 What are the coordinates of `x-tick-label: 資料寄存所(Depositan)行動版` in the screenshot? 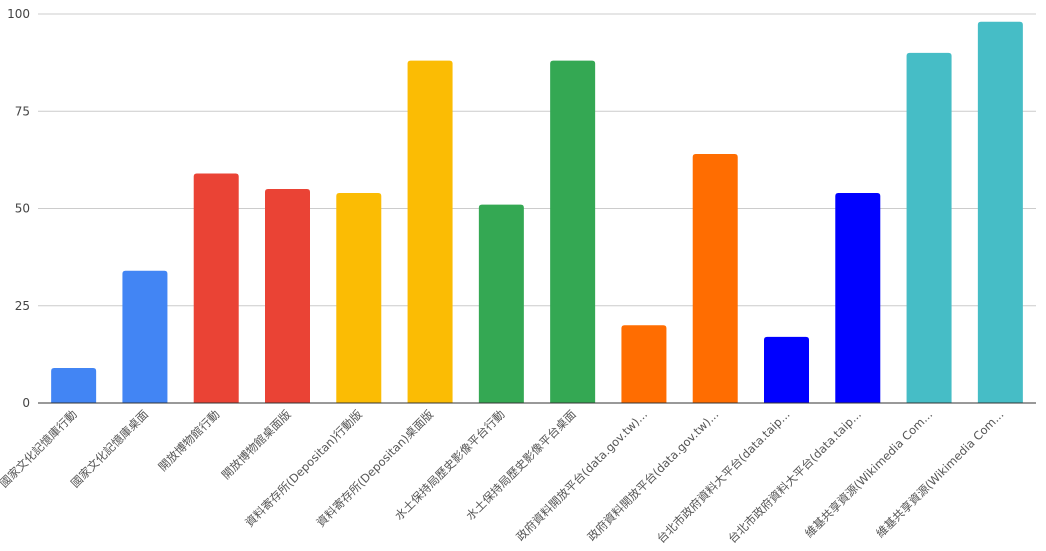 It's located at (303, 468).